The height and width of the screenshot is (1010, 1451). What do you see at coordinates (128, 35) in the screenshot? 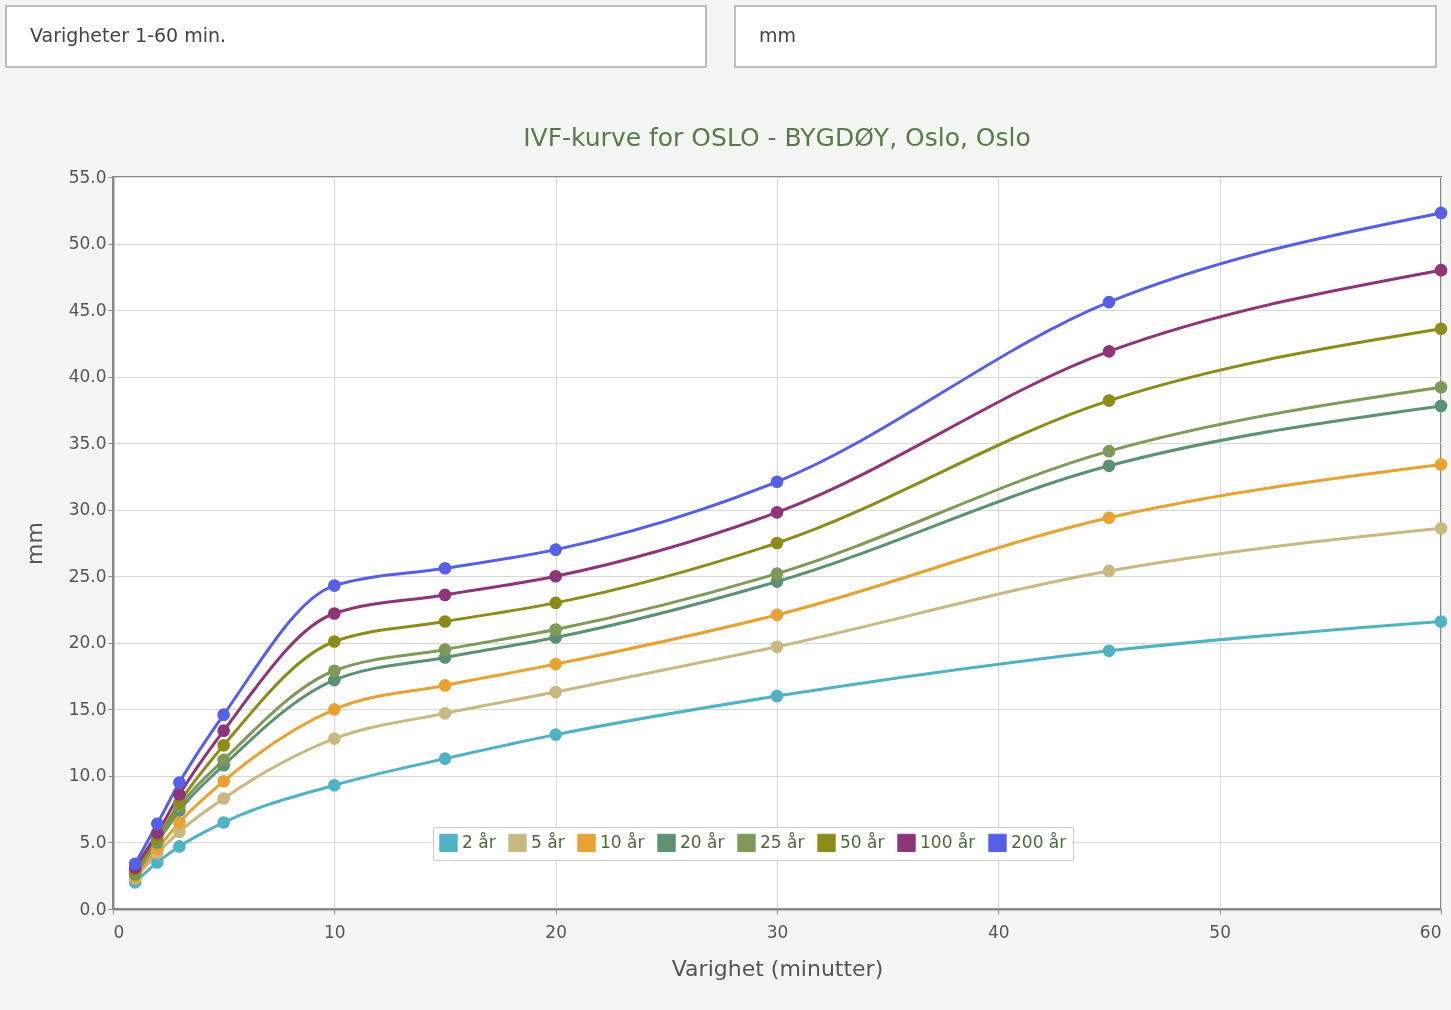
I see `text: Varigheter 1-60 min.` at bounding box center [128, 35].